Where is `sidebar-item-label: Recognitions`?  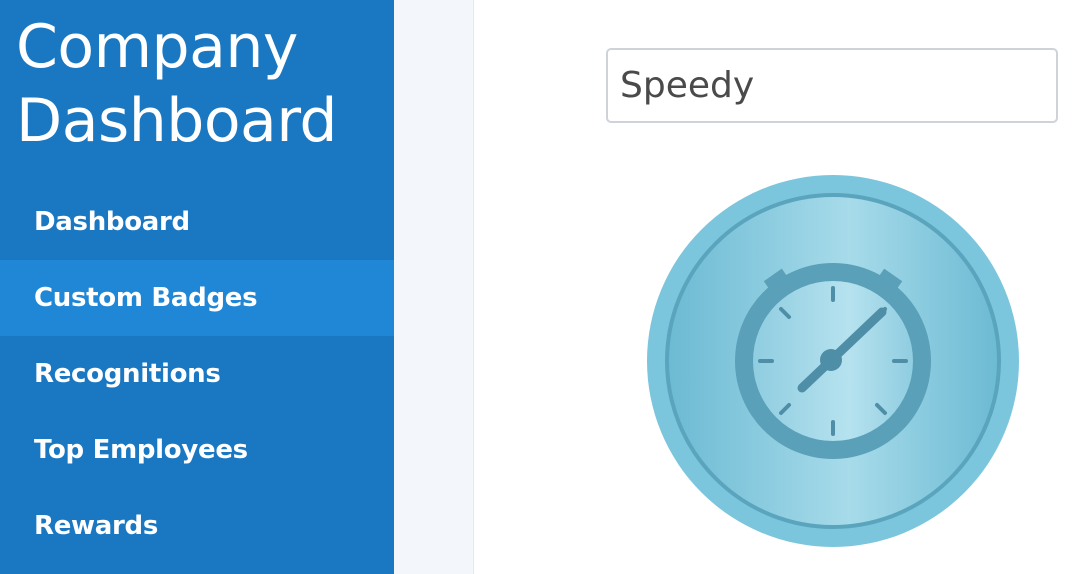 sidebar-item-label: Recognitions is located at coordinates (127, 374).